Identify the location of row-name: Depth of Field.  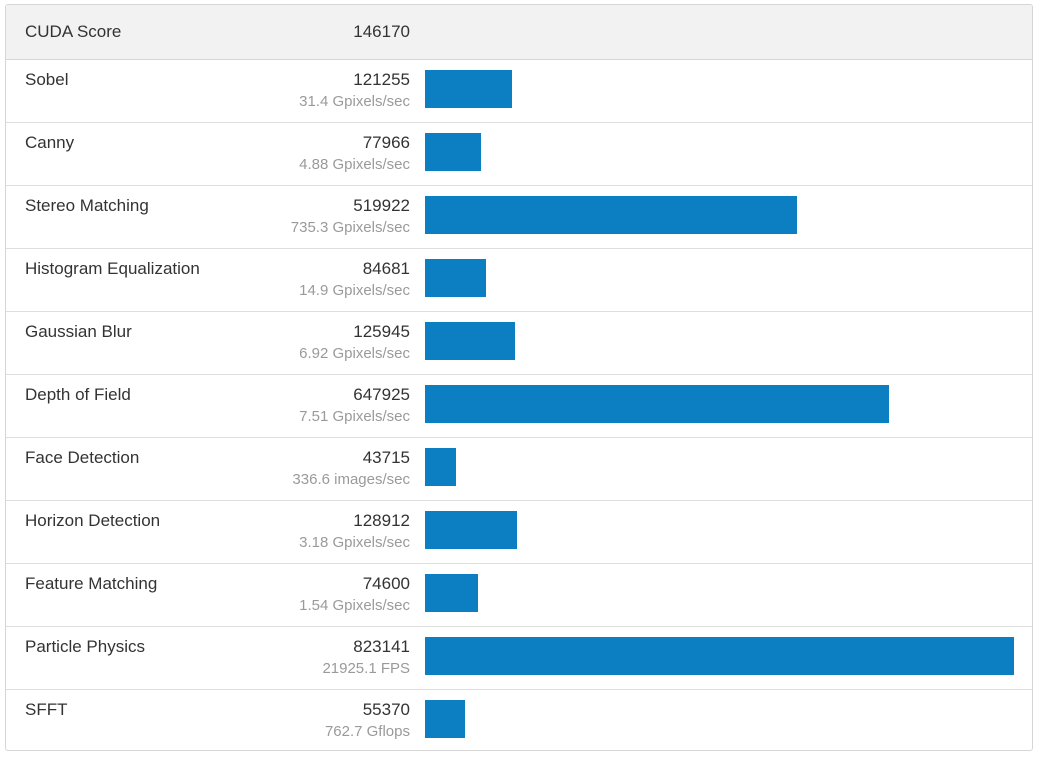
(78, 394).